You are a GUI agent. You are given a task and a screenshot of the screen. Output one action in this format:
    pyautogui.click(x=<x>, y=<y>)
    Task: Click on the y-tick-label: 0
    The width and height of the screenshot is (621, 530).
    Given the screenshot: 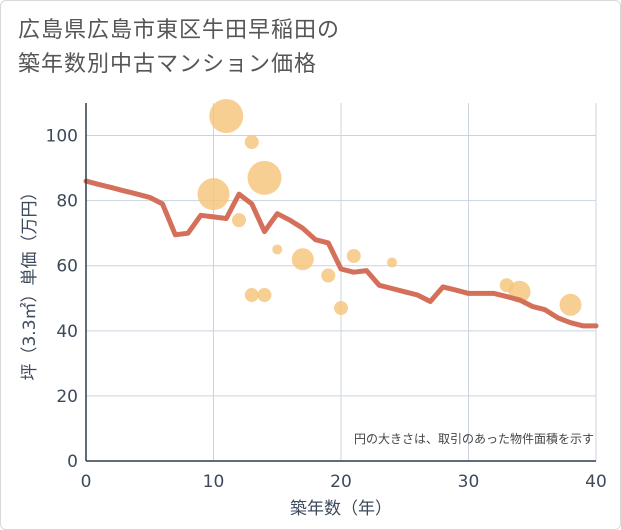 What is the action you would take?
    pyautogui.click(x=72, y=462)
    